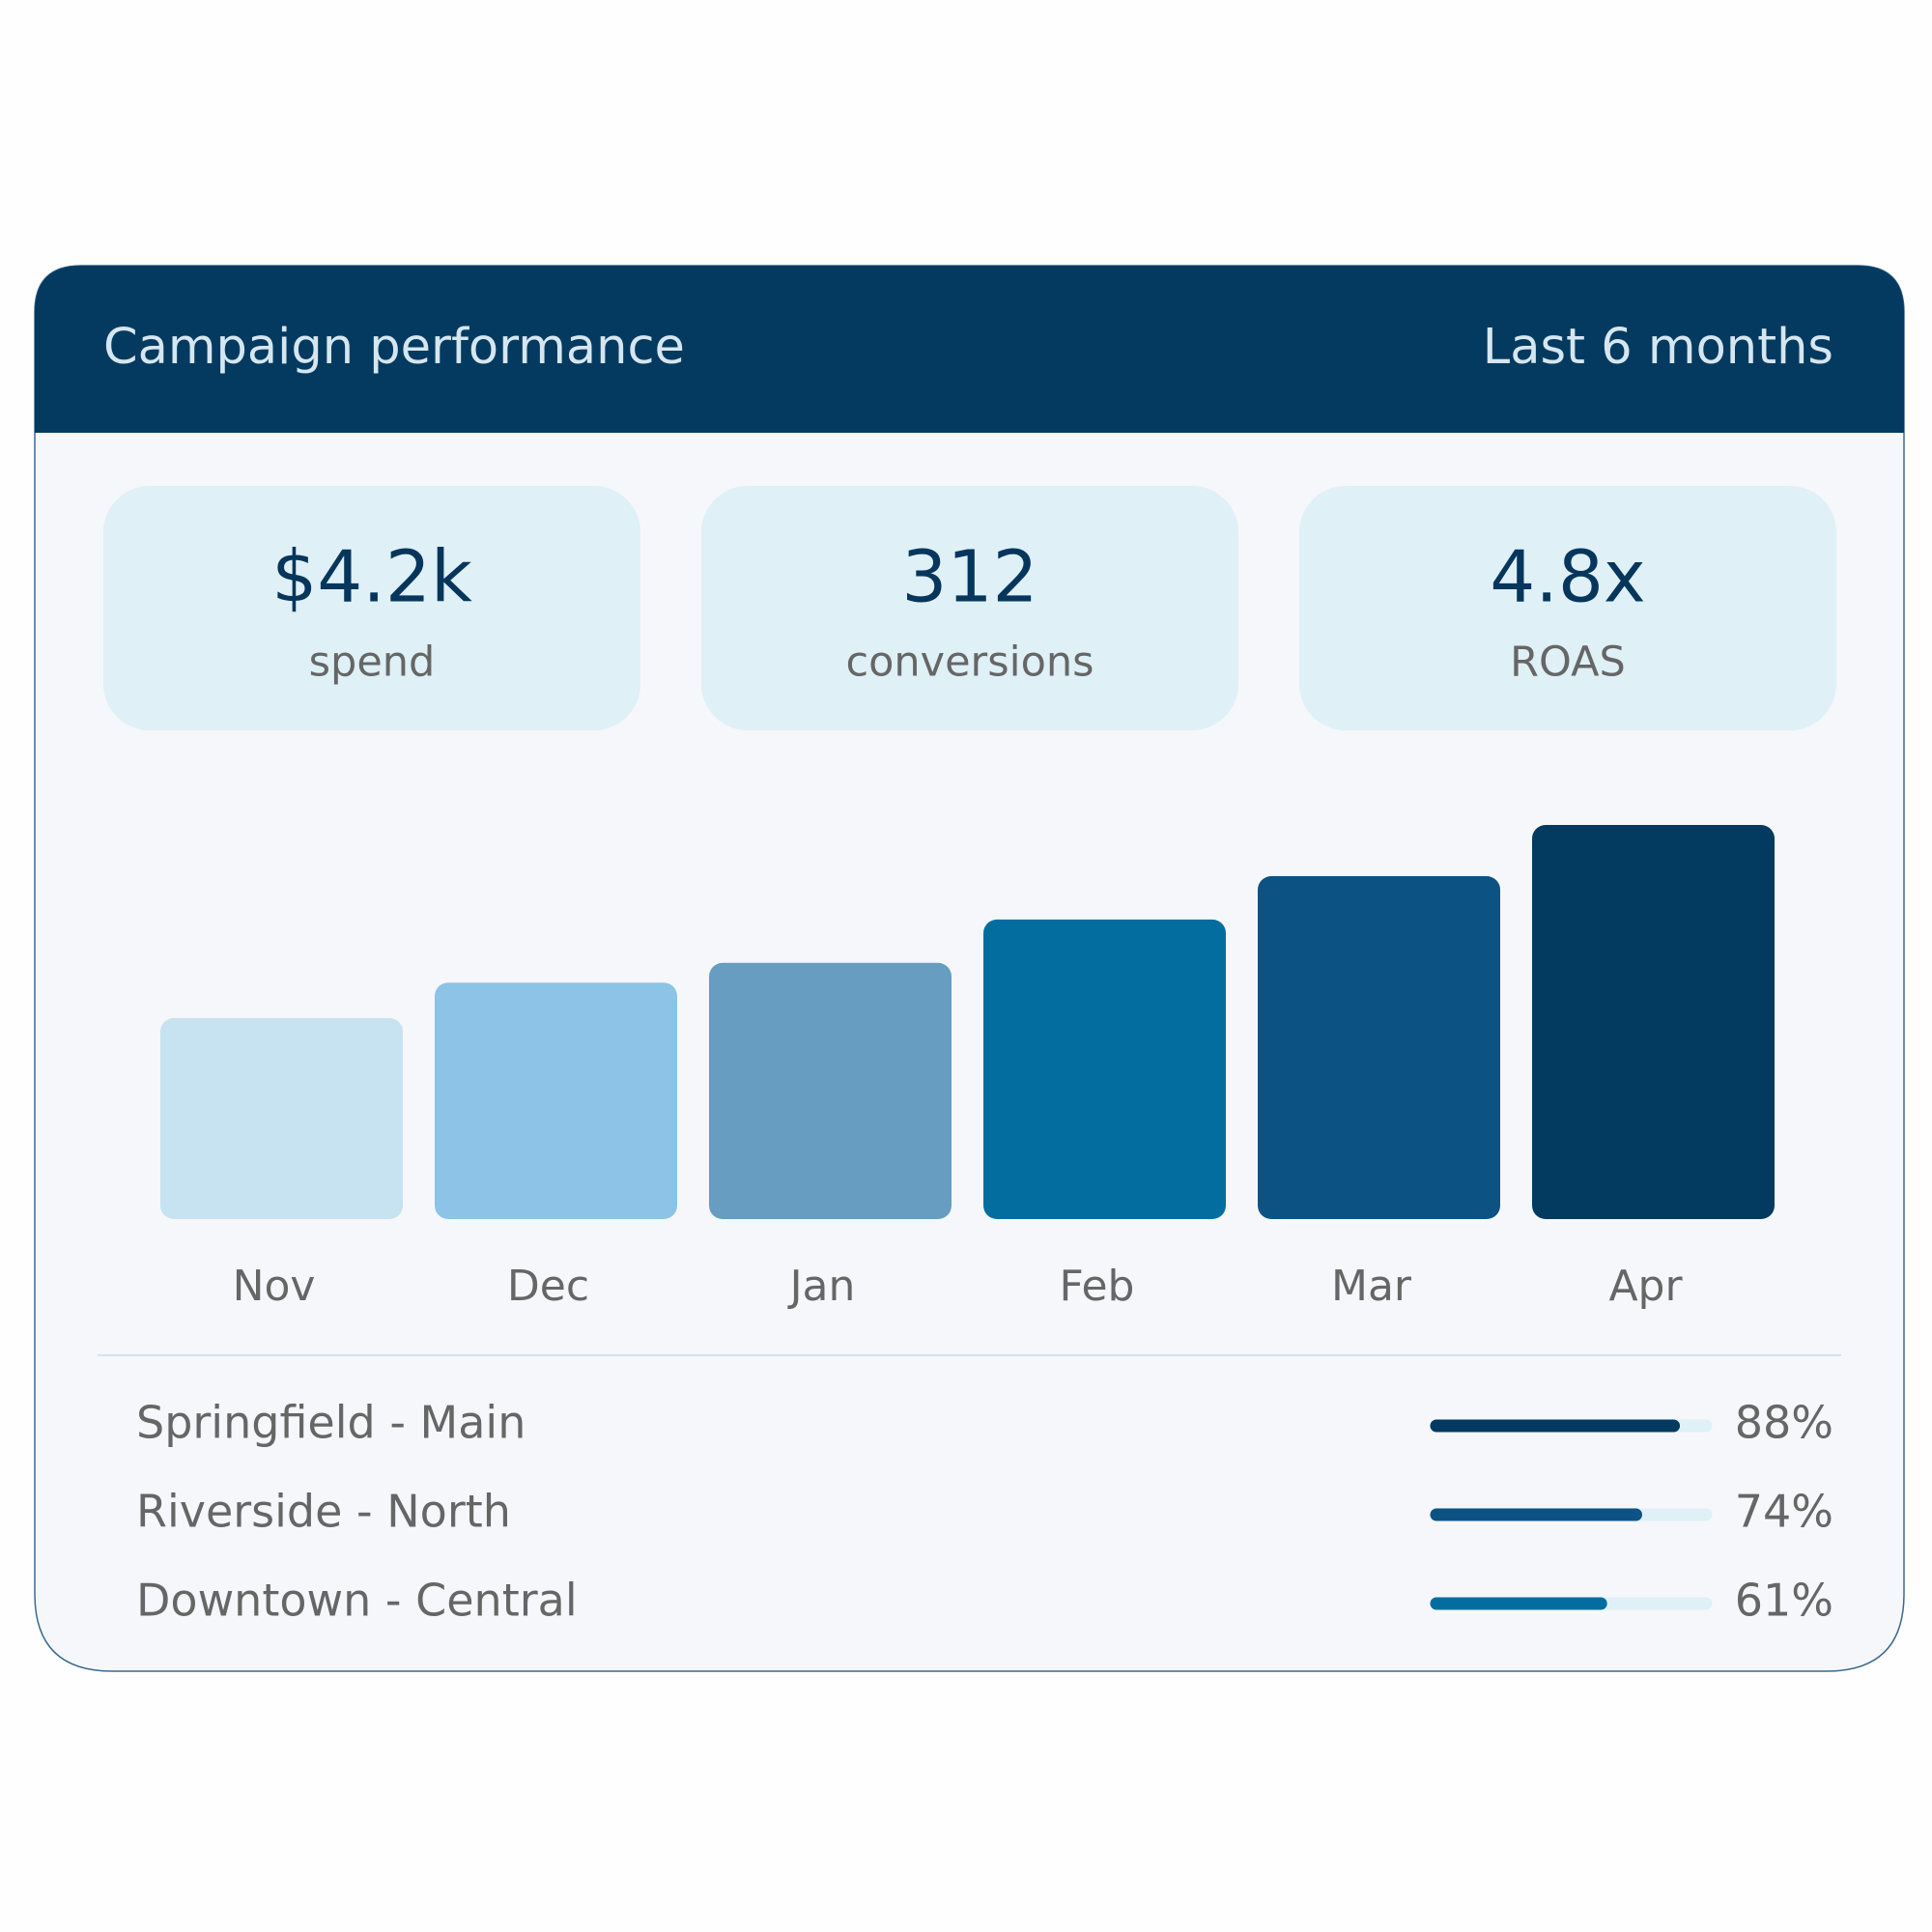 The image size is (1932, 1932). What do you see at coordinates (323, 1512) in the screenshot?
I see `location-name: Riverside - North` at bounding box center [323, 1512].